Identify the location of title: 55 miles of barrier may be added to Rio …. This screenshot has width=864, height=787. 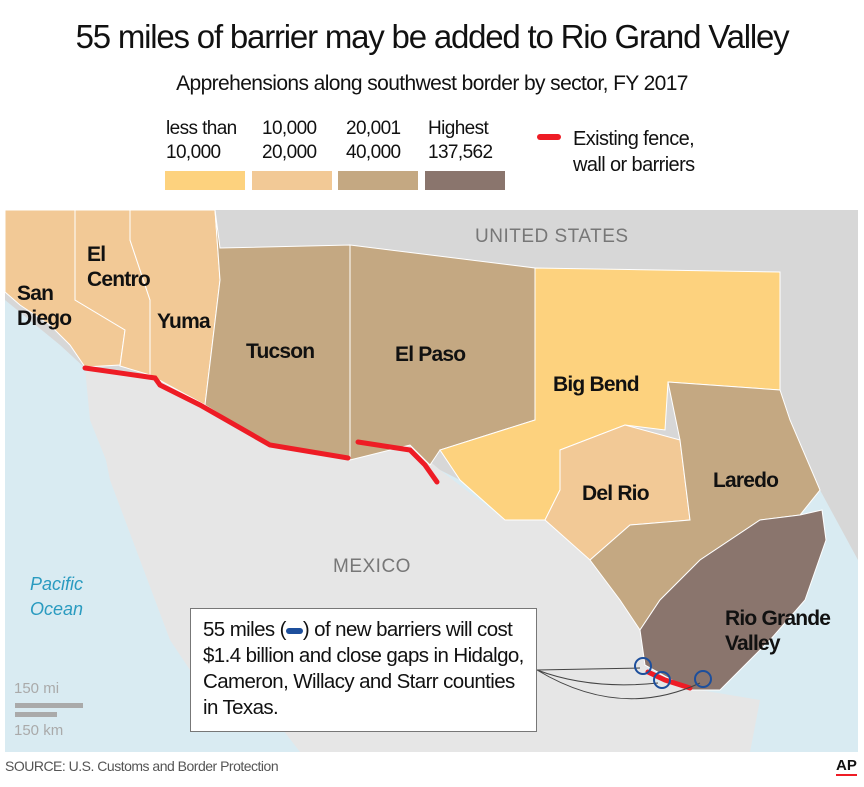
(432, 36).